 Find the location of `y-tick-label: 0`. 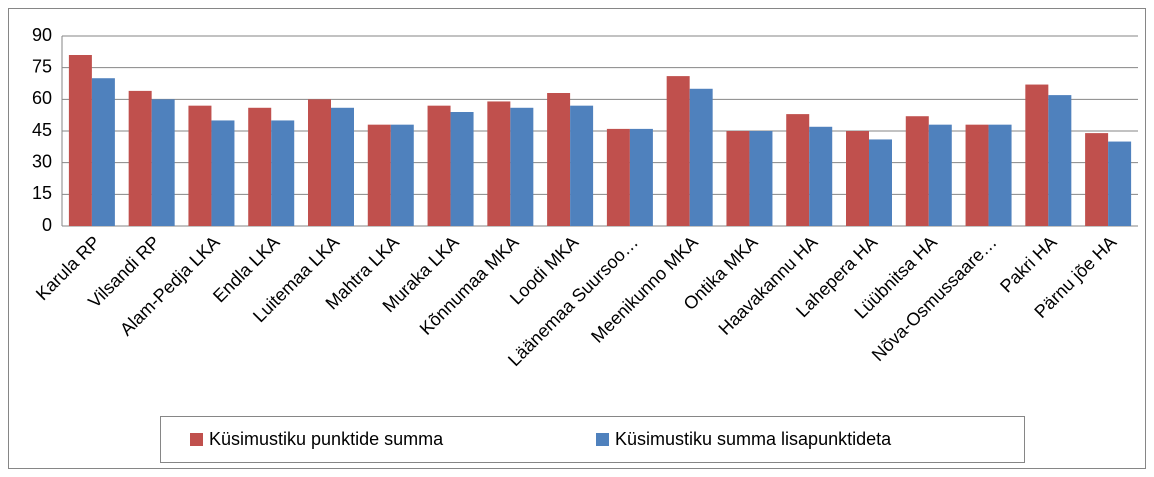

y-tick-label: 0 is located at coordinates (47, 225).